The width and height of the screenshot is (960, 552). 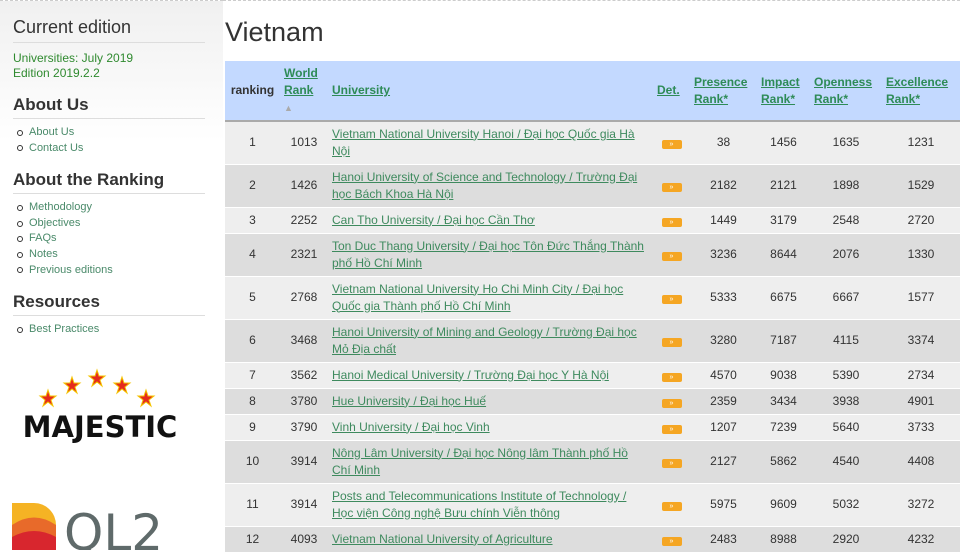 I want to click on col-ranking: ranking, so click(x=252, y=91).